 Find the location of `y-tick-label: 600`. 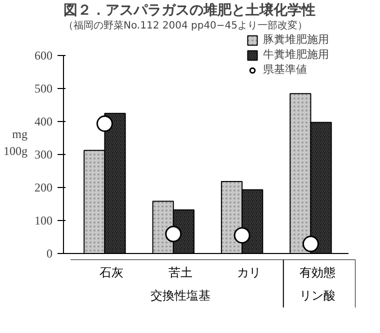

y-tick-label: 600 is located at coordinates (43, 55).